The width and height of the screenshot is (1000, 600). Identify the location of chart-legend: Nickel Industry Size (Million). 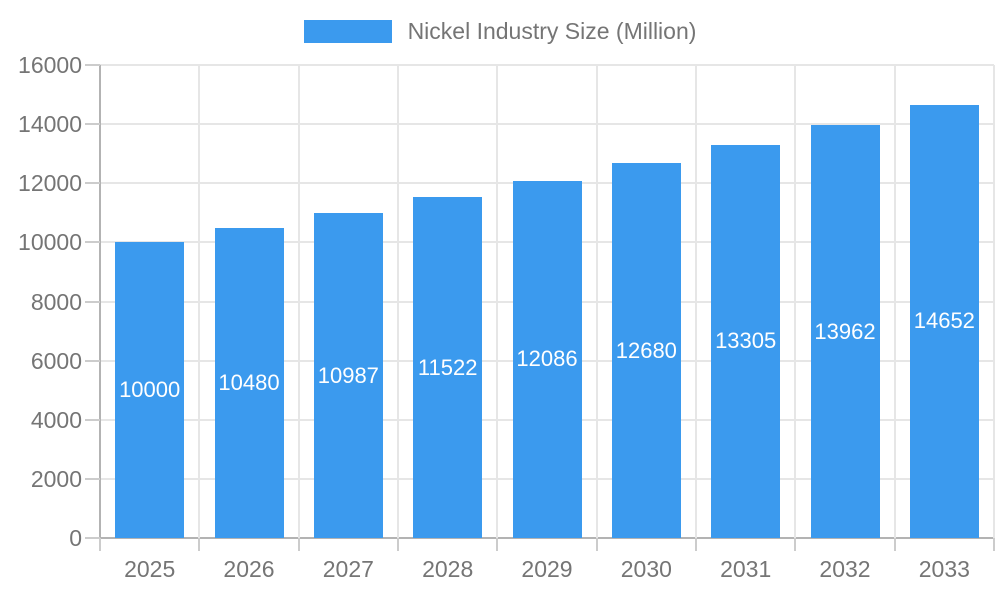
(500, 31).